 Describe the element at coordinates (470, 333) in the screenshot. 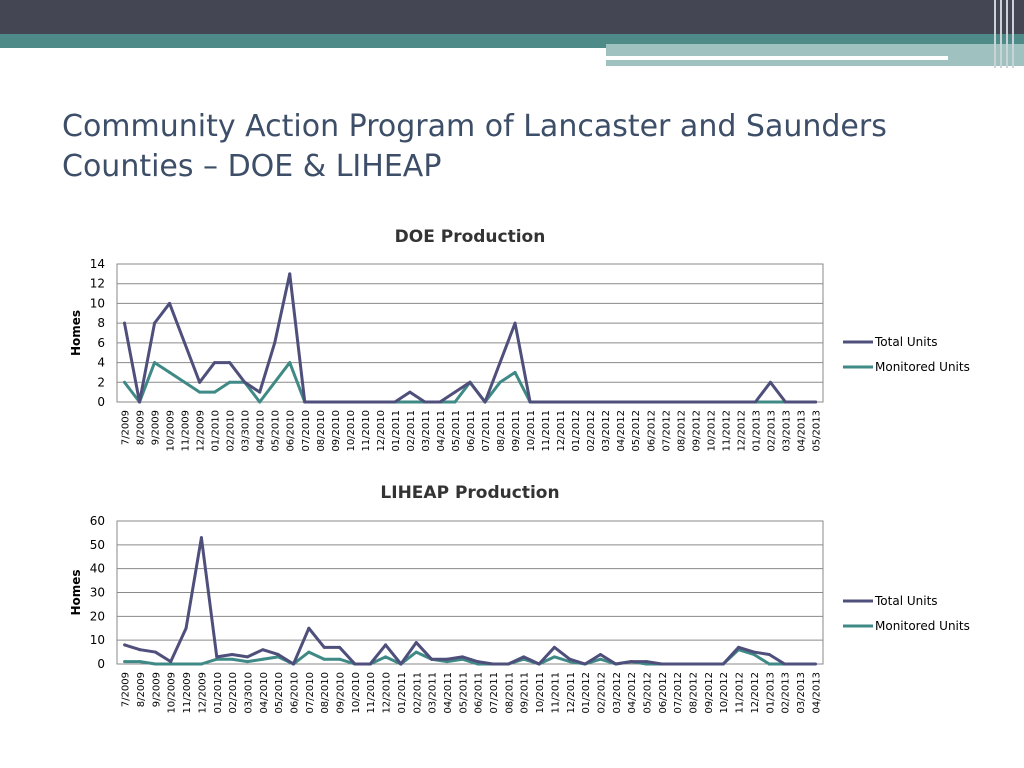

I see `plot-area` at that location.